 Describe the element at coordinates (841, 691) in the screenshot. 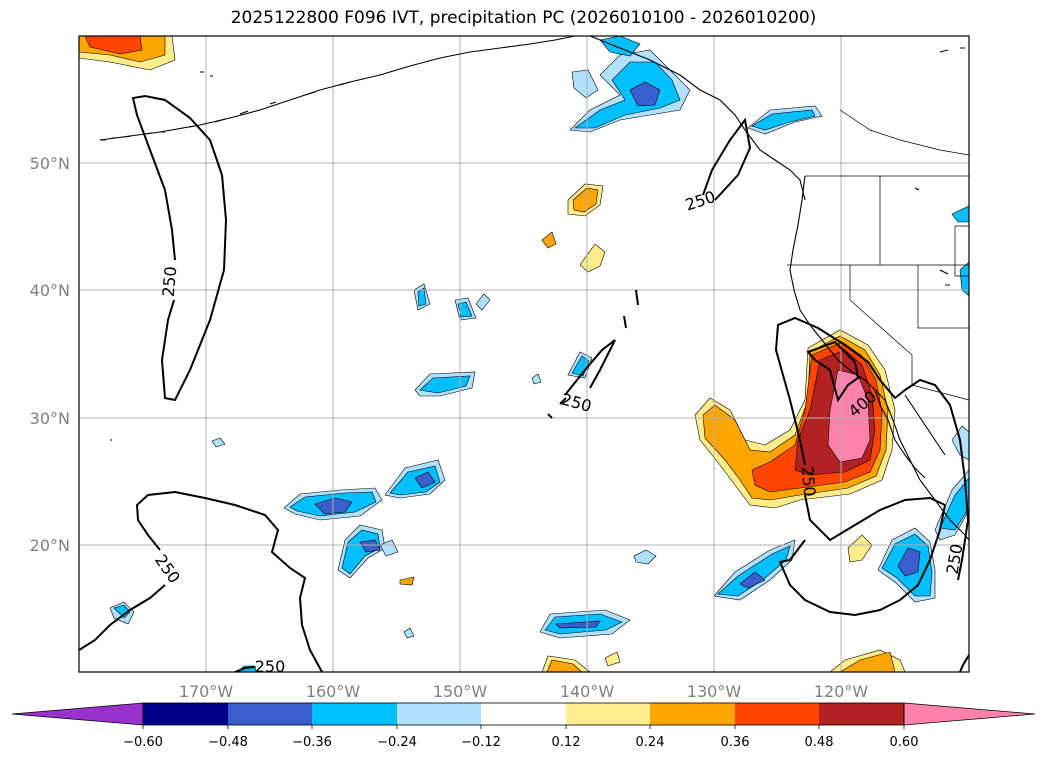

I see `lon-tick-label: 120°W` at that location.